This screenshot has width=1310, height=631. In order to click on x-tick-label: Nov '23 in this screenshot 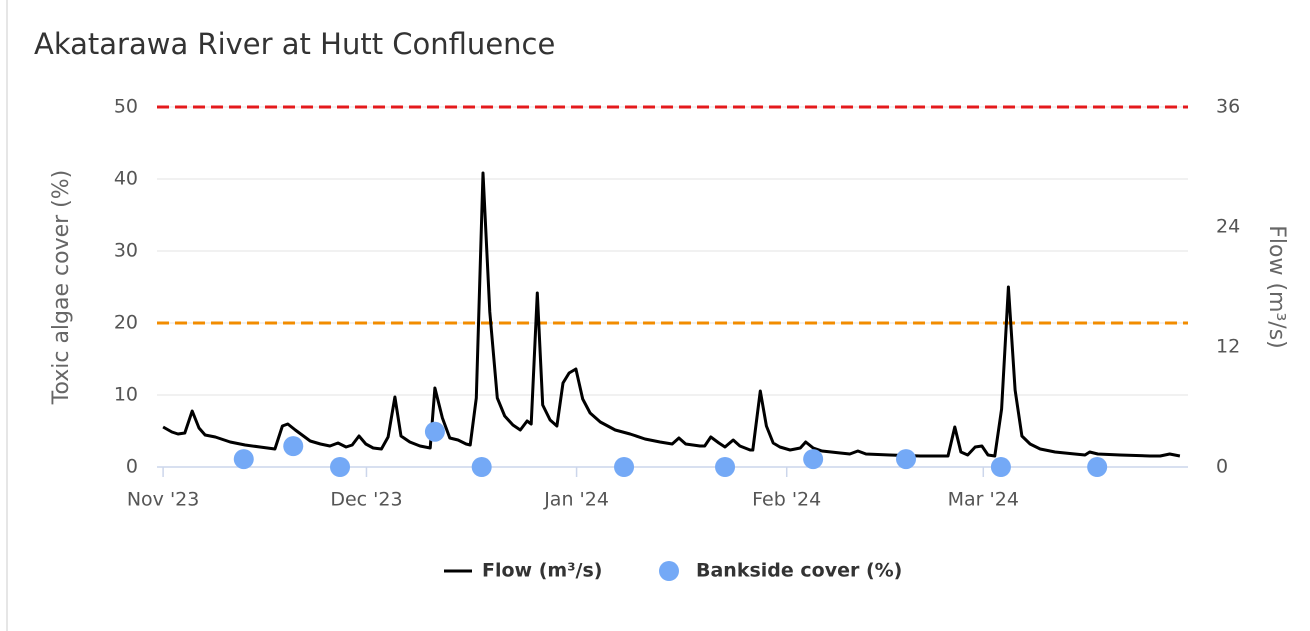, I will do `click(163, 500)`.